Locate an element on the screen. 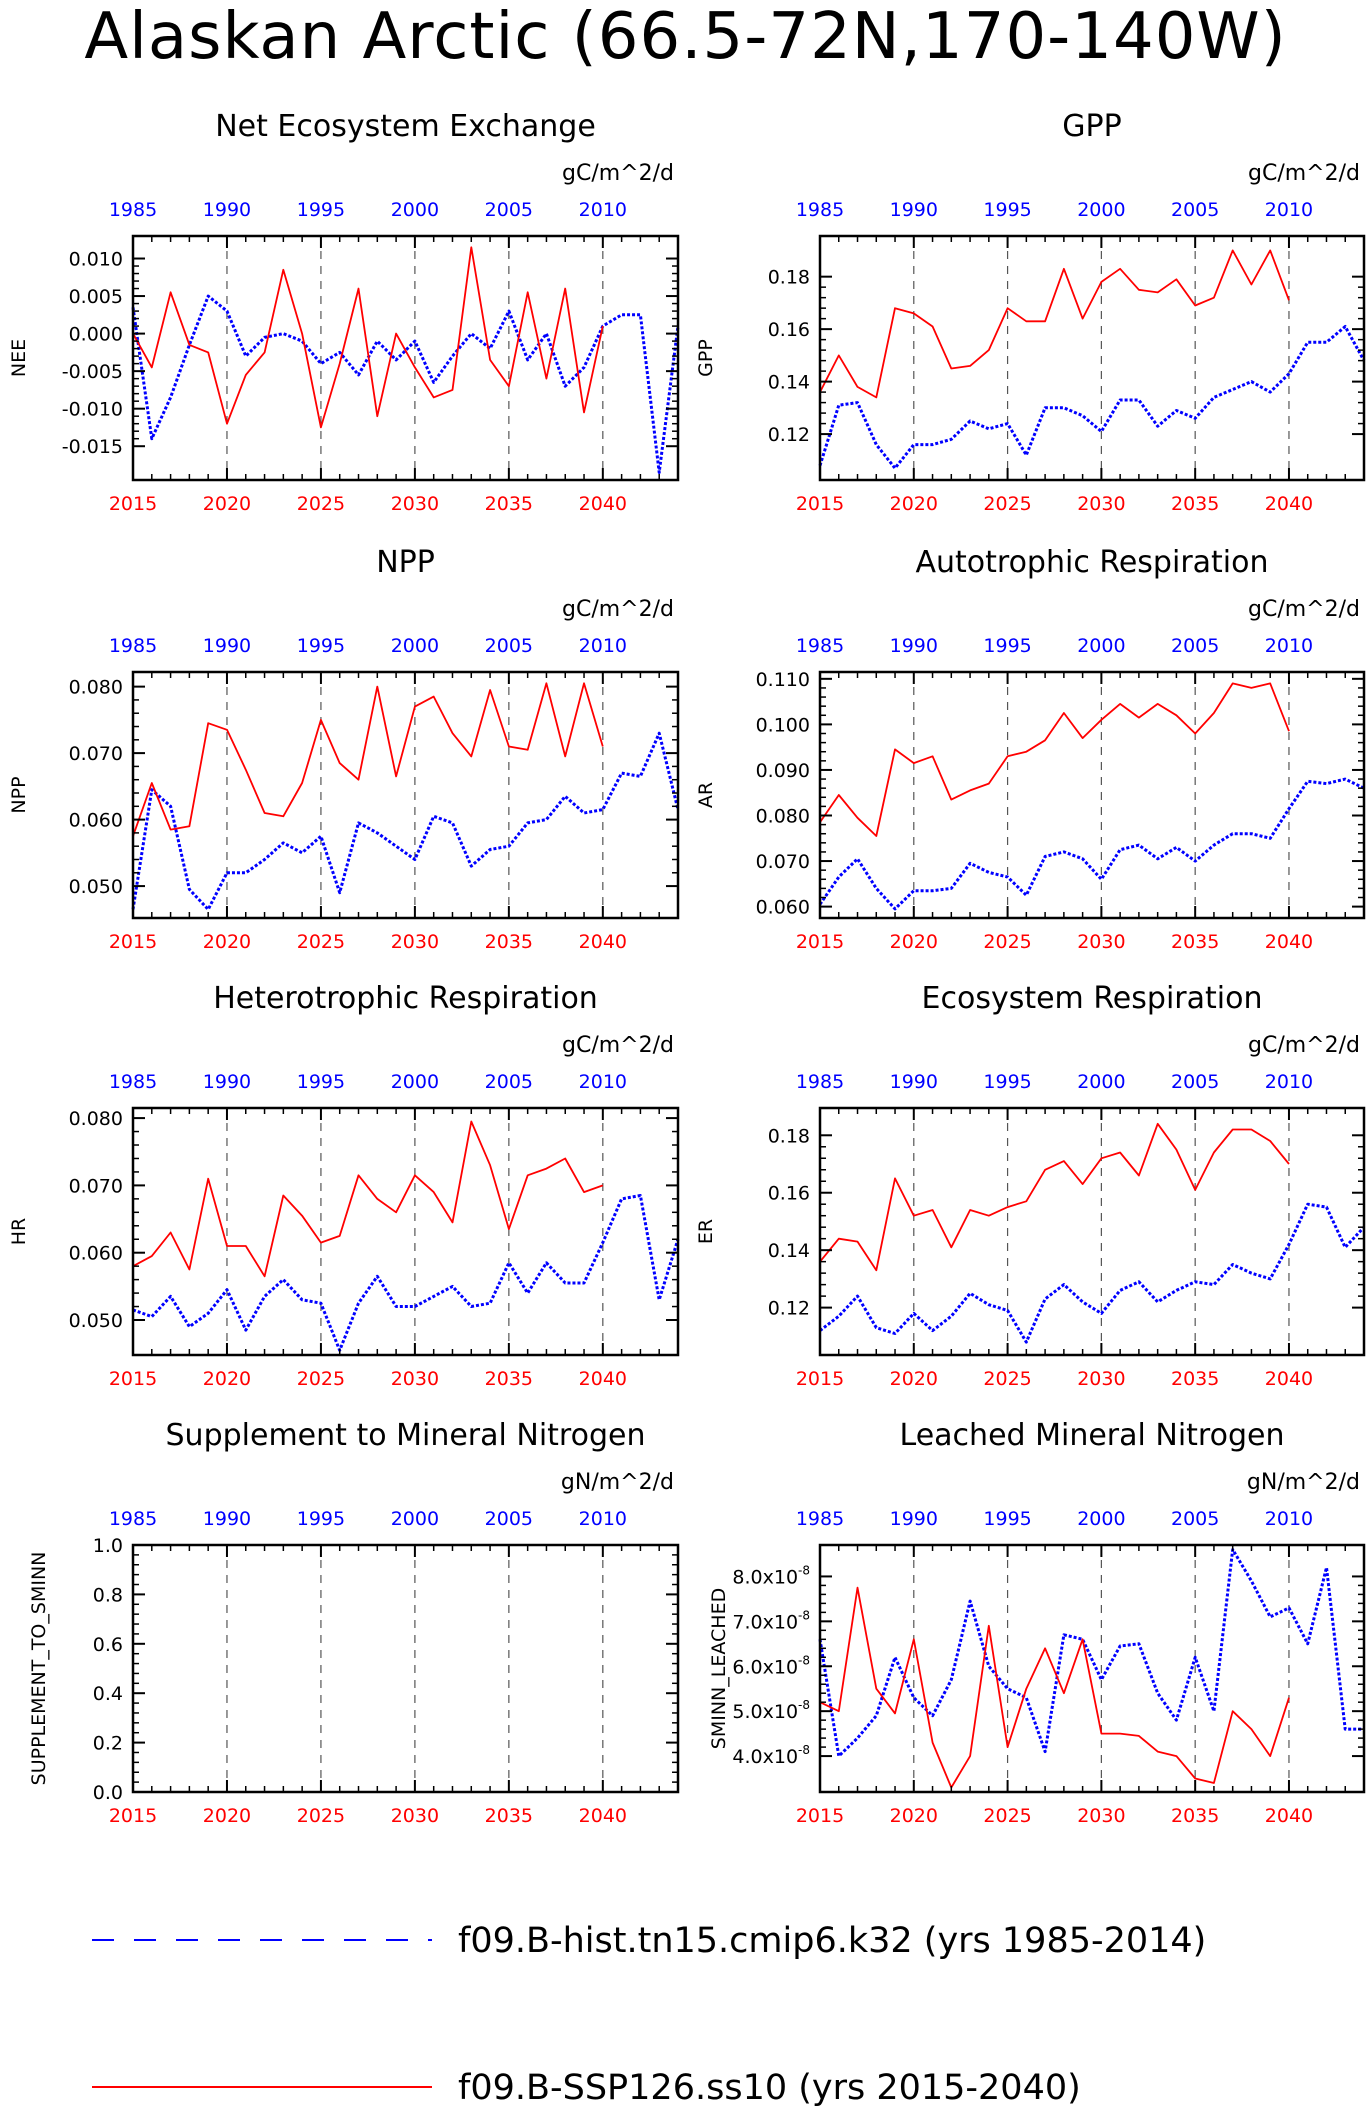  y-tick-label: 5.0x10⁻⁸ is located at coordinates (771, 1710).